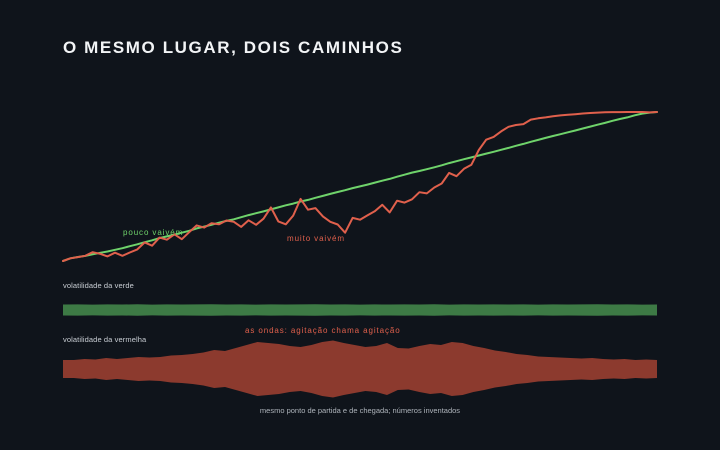 The width and height of the screenshot is (720, 450). I want to click on red-volatility-band, so click(360, 369).